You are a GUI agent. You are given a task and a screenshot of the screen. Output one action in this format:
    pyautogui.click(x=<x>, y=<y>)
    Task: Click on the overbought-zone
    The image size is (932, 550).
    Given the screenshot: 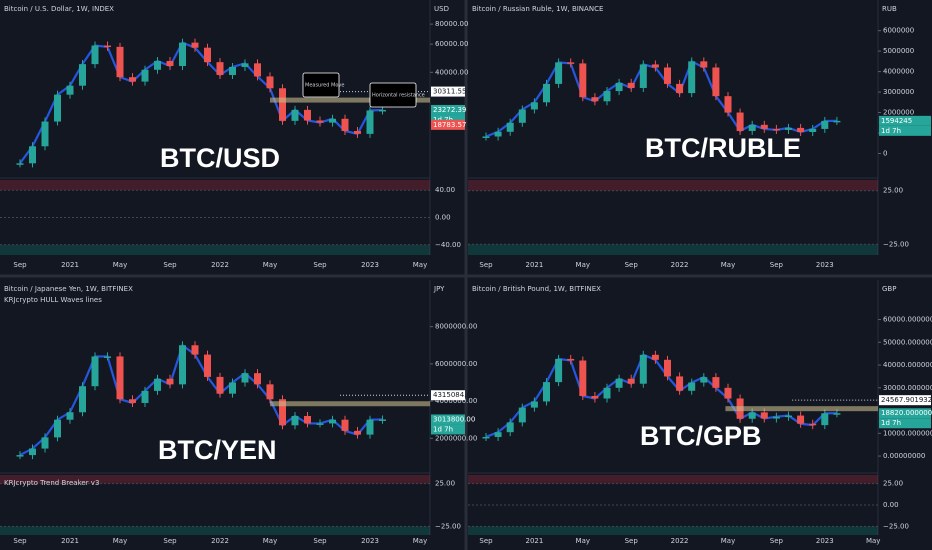 What is the action you would take?
    pyautogui.click(x=215, y=185)
    